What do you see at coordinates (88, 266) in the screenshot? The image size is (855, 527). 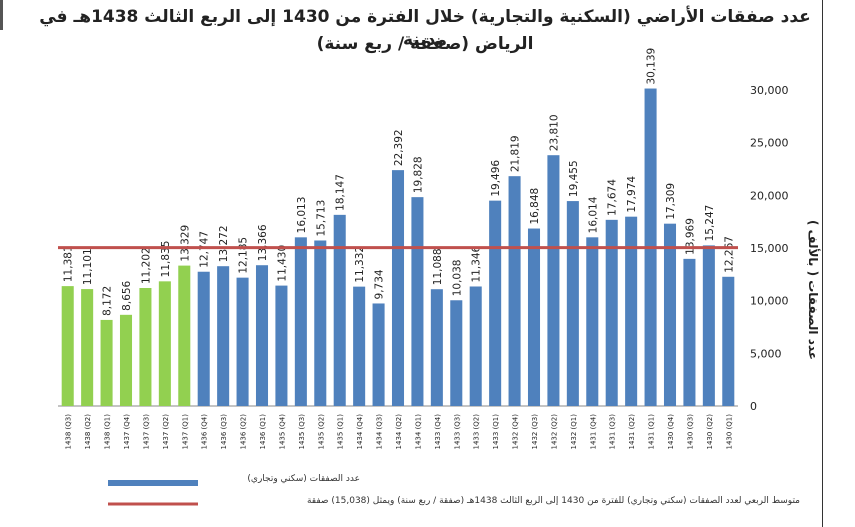 I see `value-label: 11,101` at bounding box center [88, 266].